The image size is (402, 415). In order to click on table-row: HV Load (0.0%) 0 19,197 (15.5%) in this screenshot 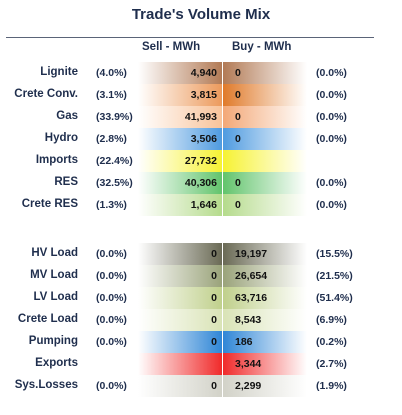, I will do `click(201, 254)`.